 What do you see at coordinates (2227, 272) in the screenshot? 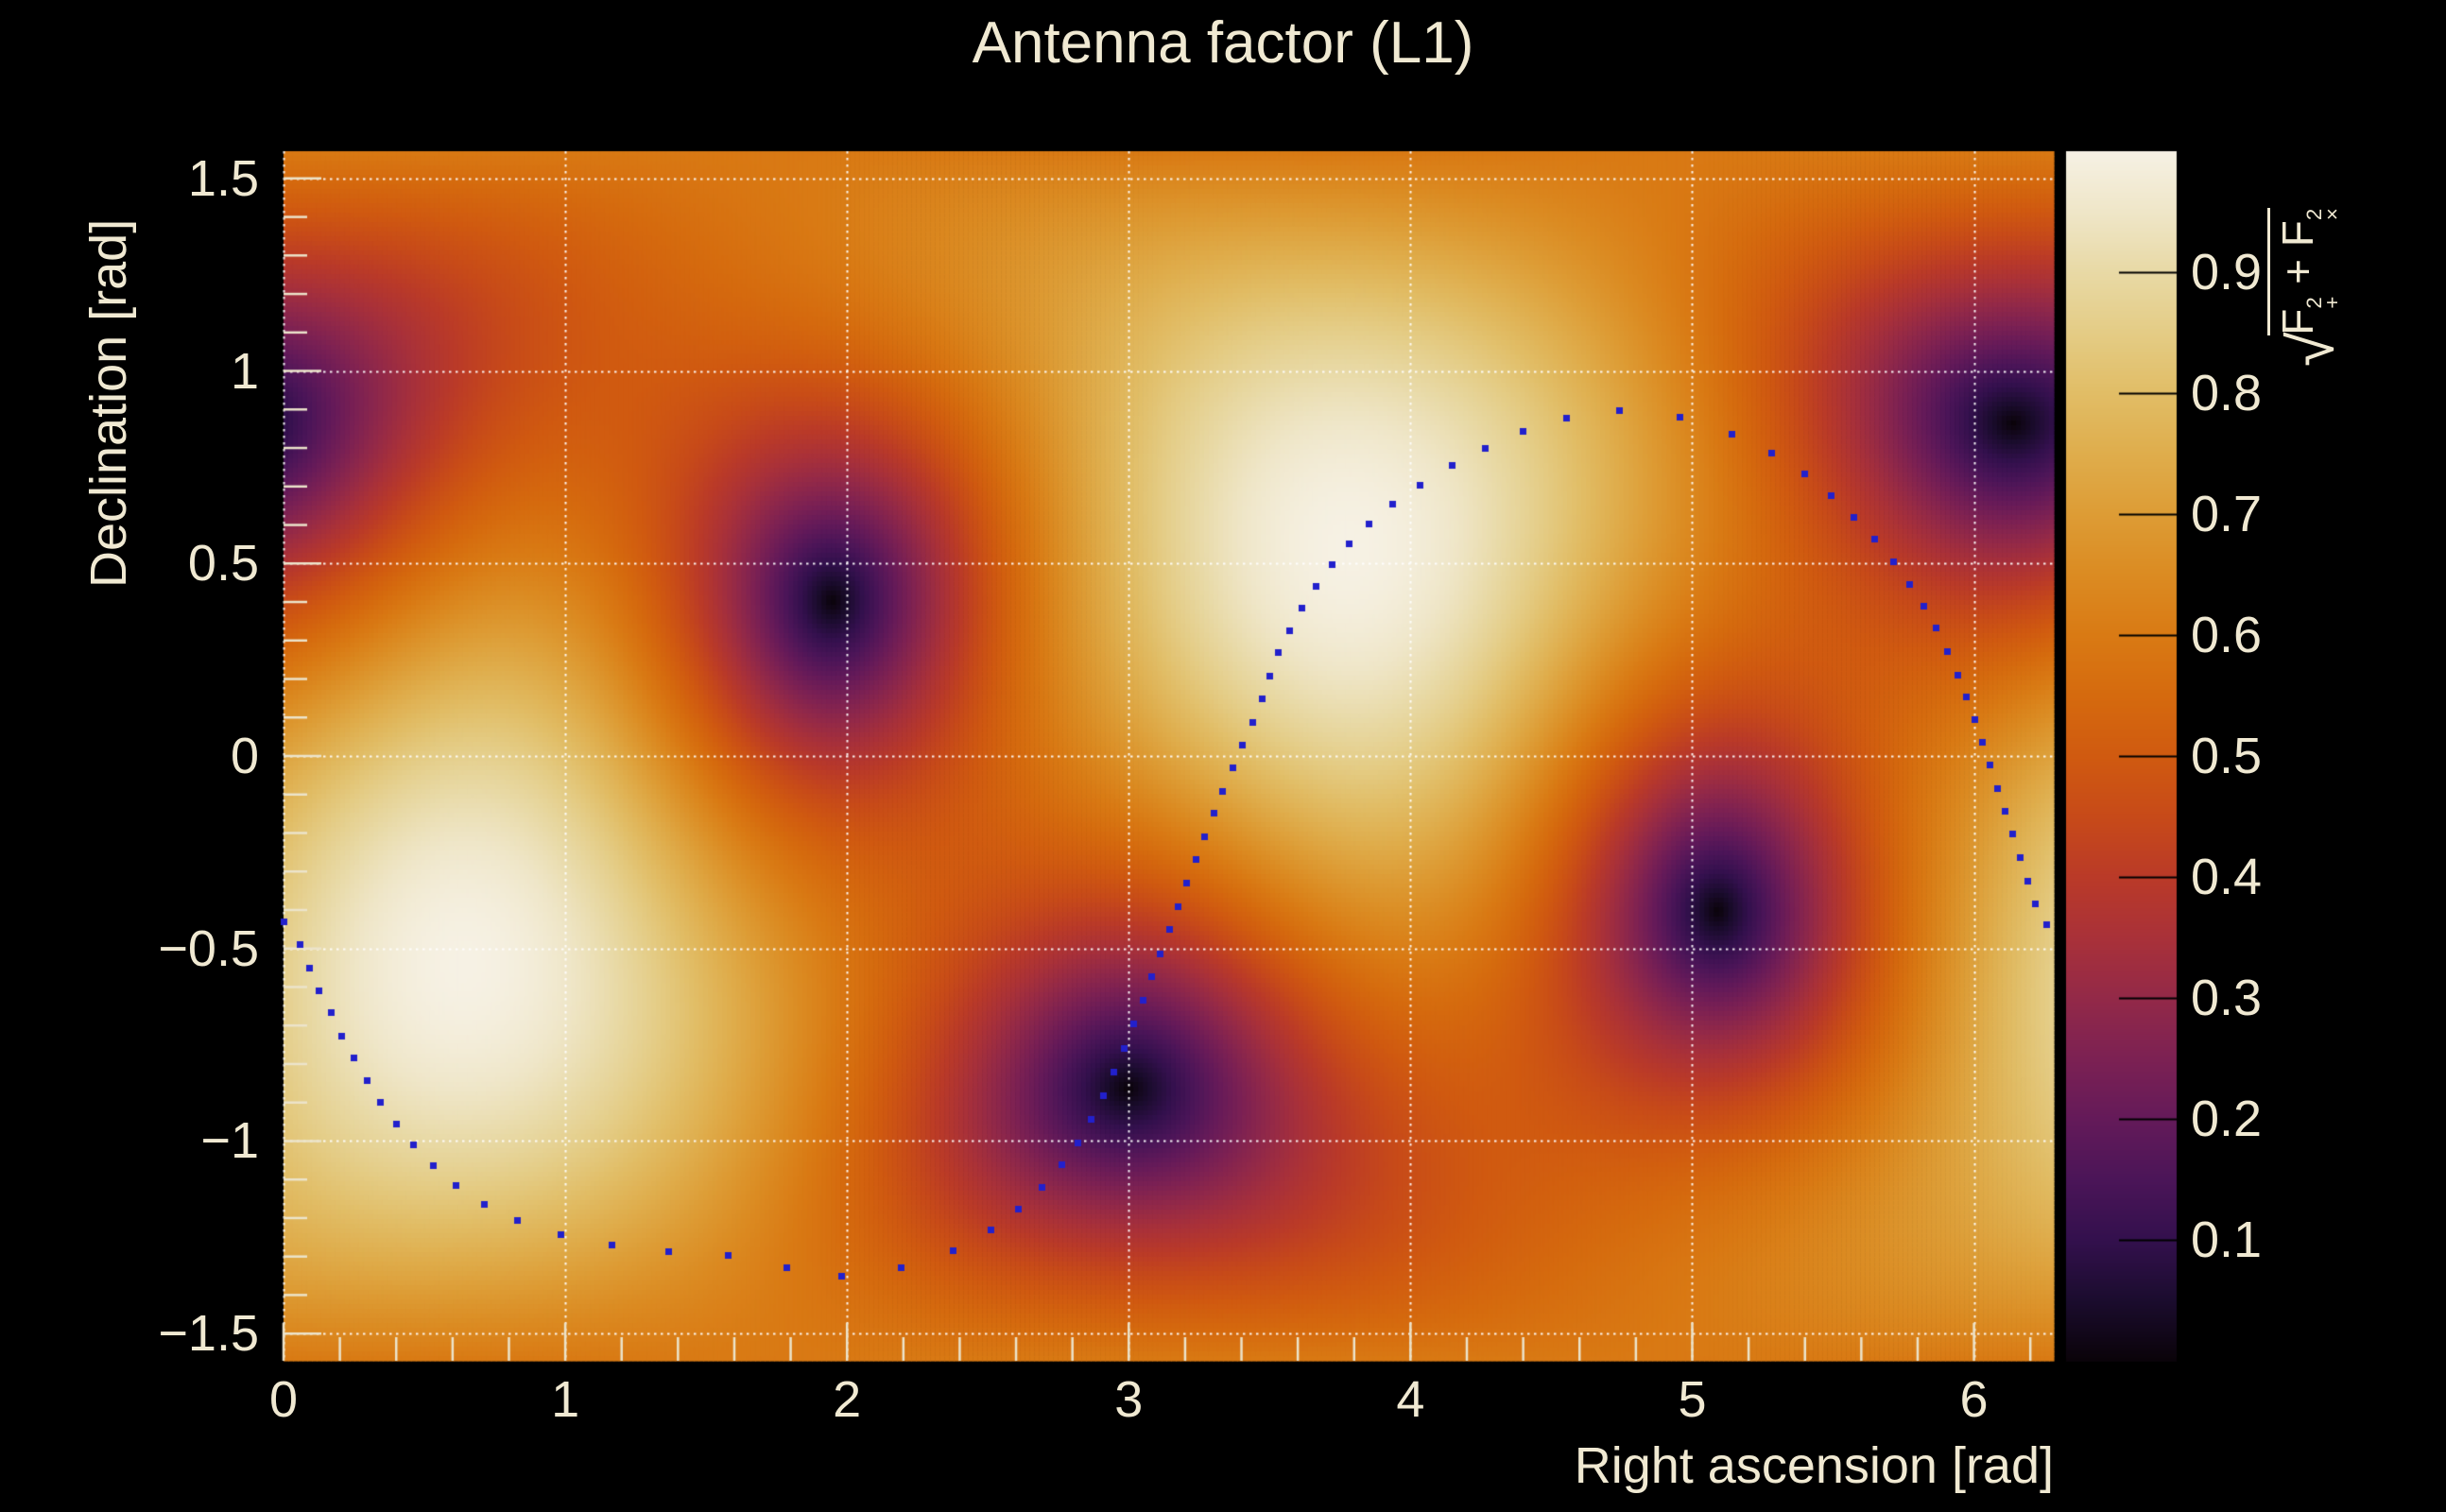
I see `colorbar-tick-label-0.9: 0.9` at bounding box center [2227, 272].